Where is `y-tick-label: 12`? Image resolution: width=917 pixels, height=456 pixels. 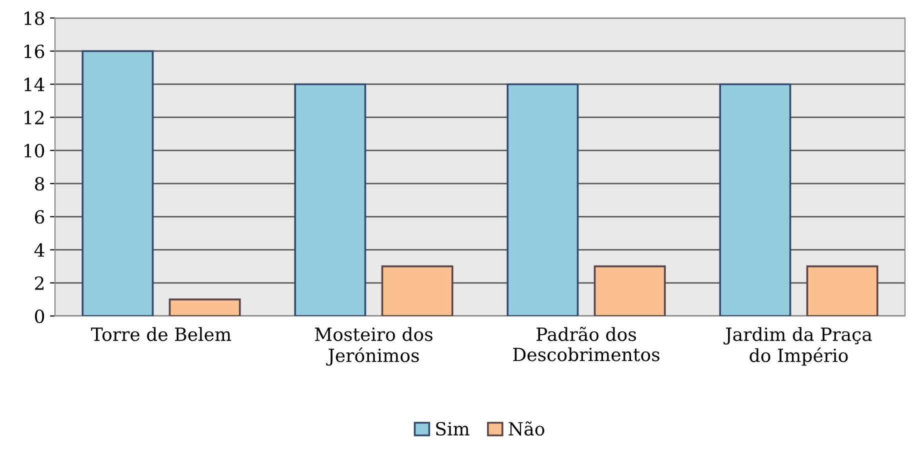
y-tick-label: 12 is located at coordinates (34, 117).